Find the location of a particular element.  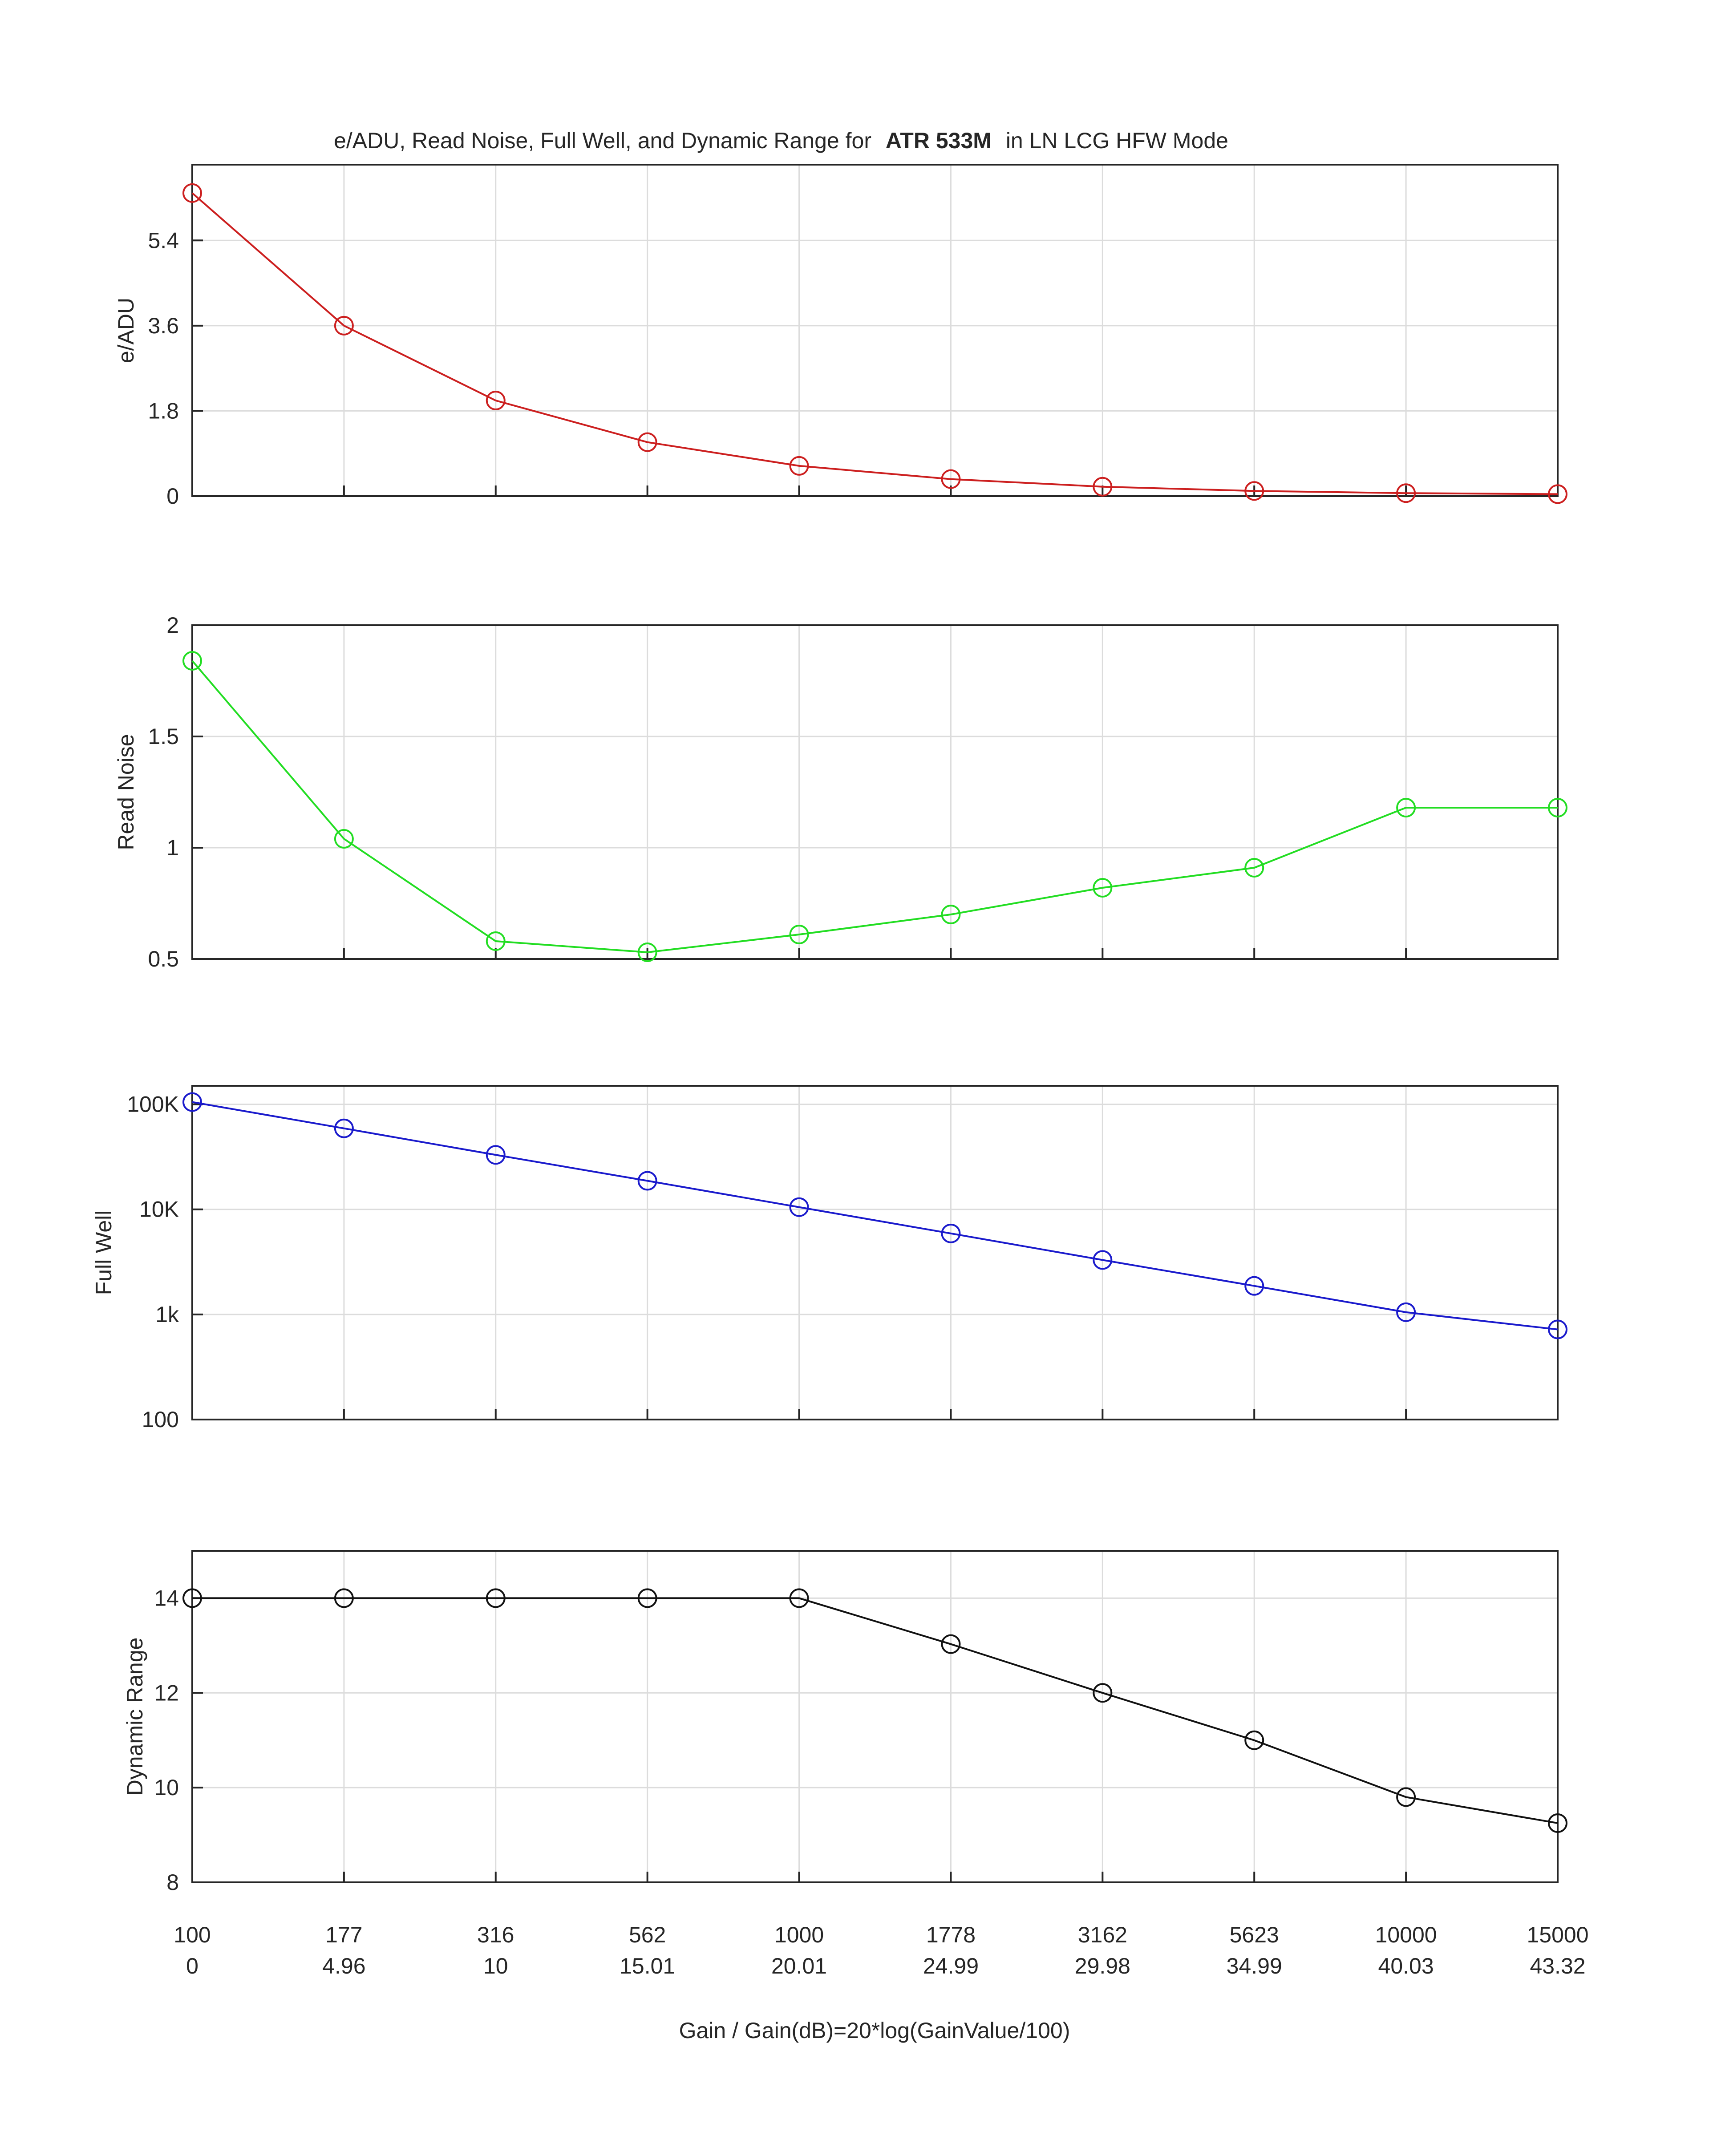

x-tick-label-gain: 100 is located at coordinates (192, 1934).